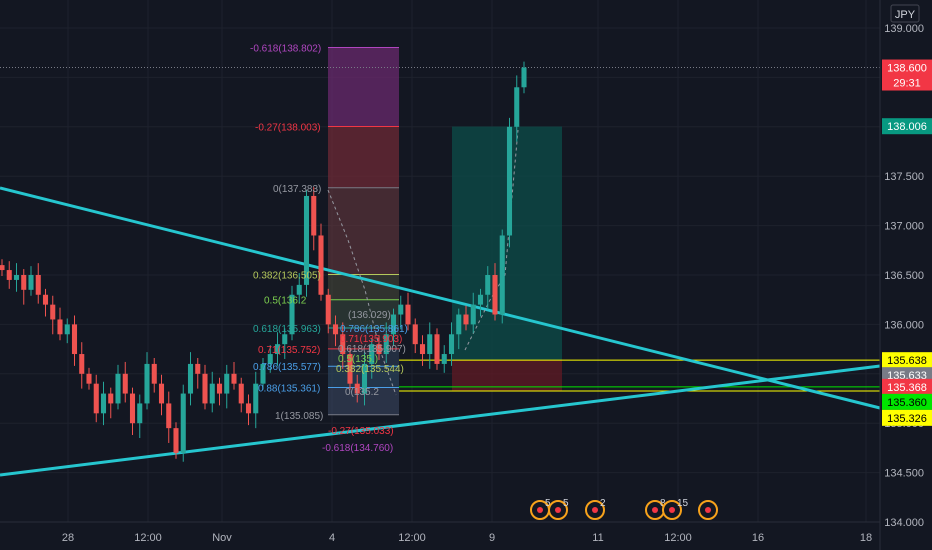 The height and width of the screenshot is (550, 932). Describe the element at coordinates (907, 388) in the screenshot. I see `price-tag-label: 135.368` at that location.